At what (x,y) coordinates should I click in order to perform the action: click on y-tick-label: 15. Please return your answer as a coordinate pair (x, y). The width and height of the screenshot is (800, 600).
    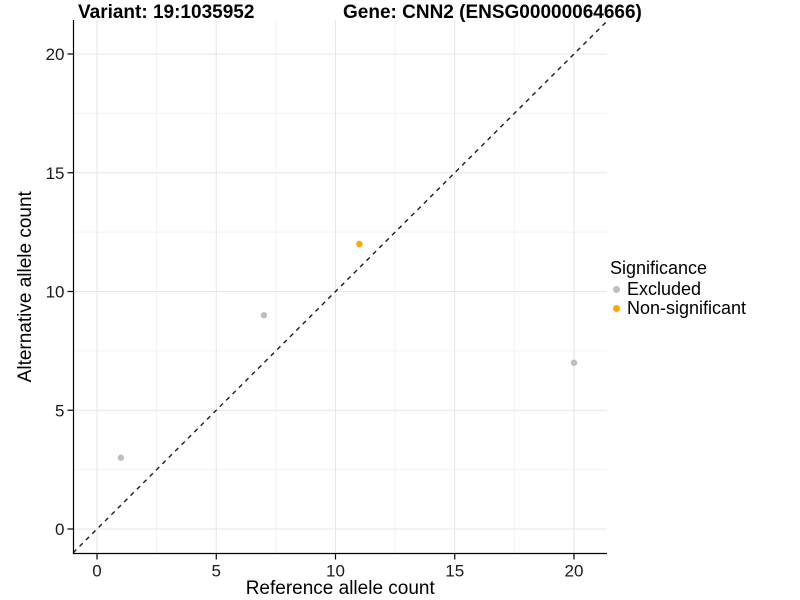
    Looking at the image, I should click on (55, 173).